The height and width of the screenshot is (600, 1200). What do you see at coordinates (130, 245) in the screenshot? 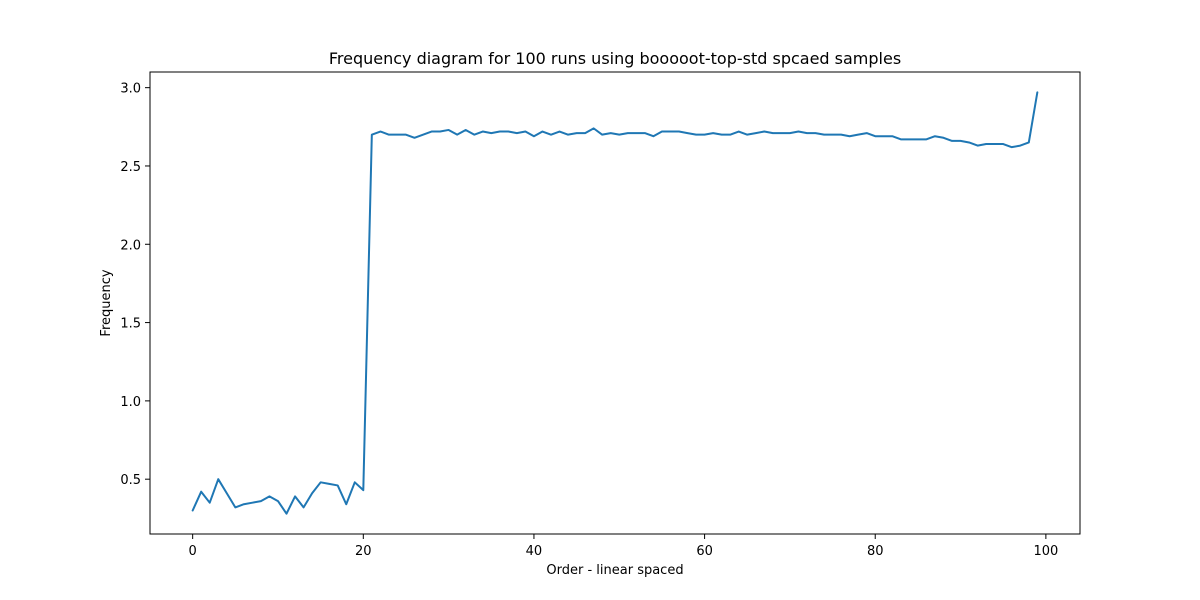
I see `y-tick-label: 2.0` at bounding box center [130, 245].